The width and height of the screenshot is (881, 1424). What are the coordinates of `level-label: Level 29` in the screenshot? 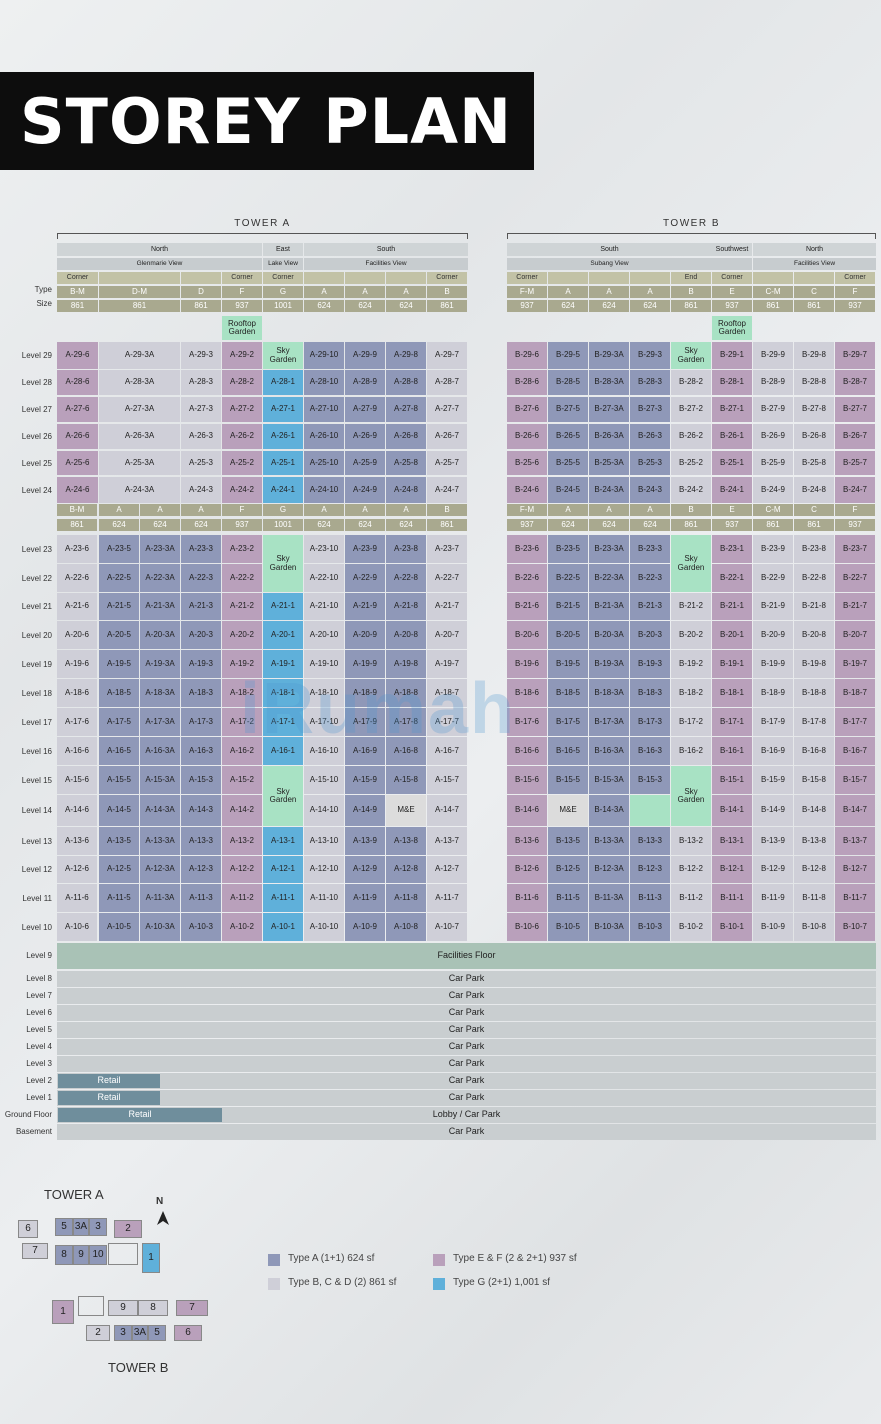 It's located at (36, 355).